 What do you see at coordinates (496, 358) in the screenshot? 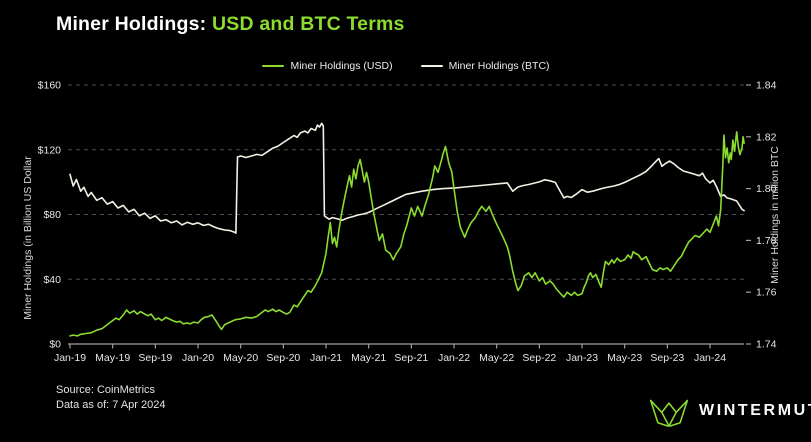
I see `svg-text: May-22` at bounding box center [496, 358].